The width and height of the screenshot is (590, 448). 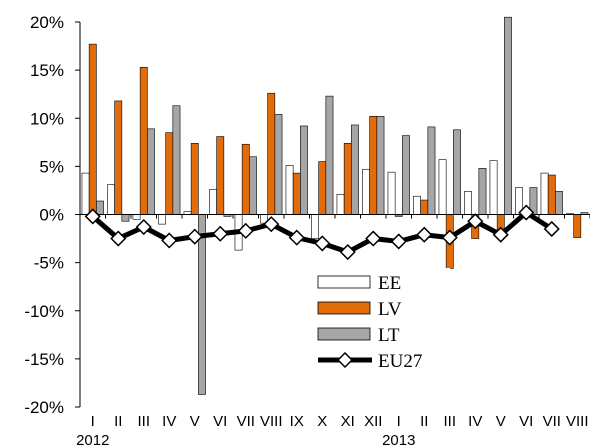 What do you see at coordinates (344, 282) in the screenshot?
I see `legend-swatch-ee` at bounding box center [344, 282].